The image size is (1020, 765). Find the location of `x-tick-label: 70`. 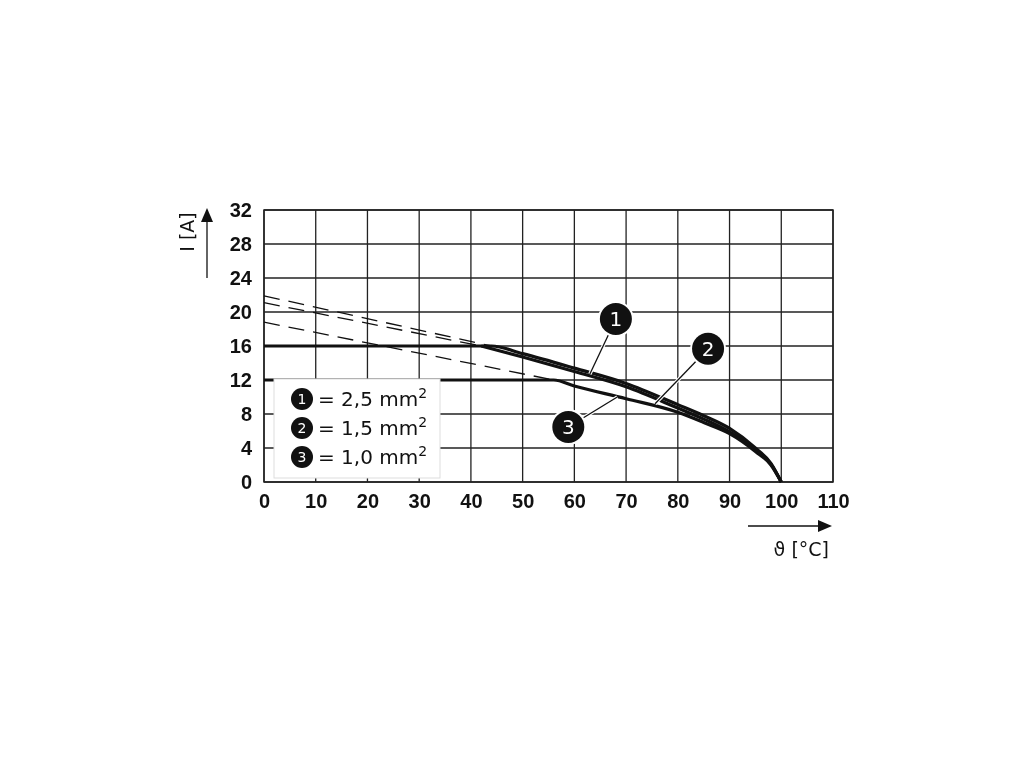

x-tick-label: 70 is located at coordinates (626, 501).